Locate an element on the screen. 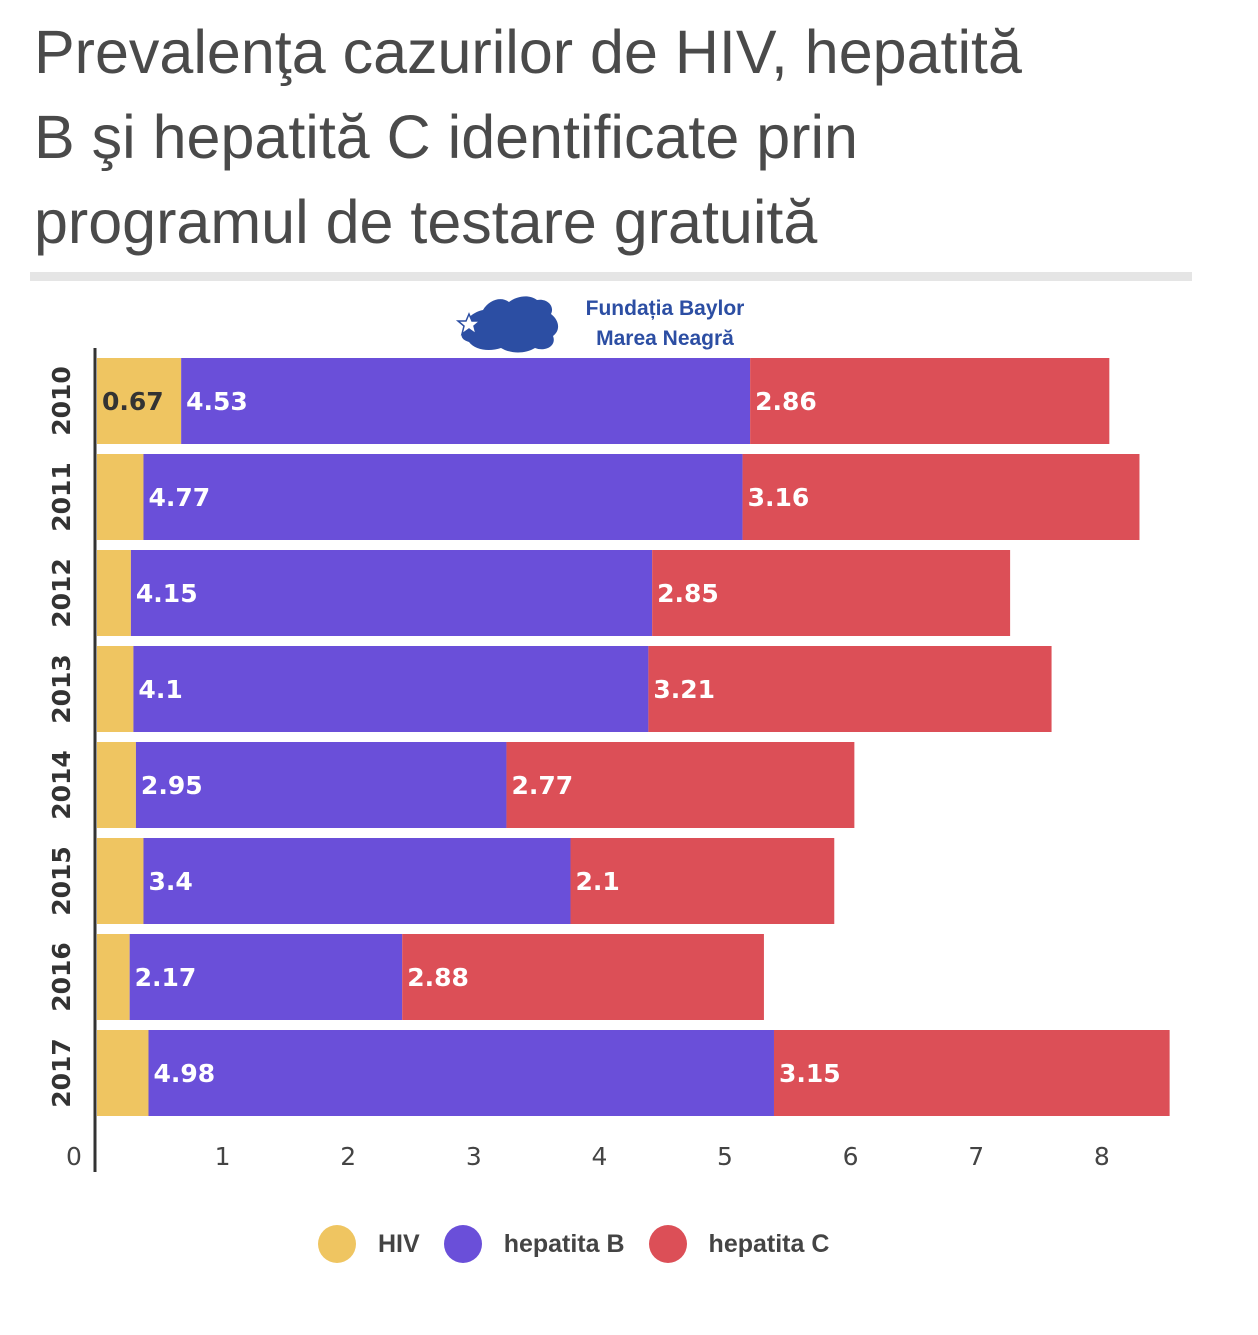  bar-hiv-2010 is located at coordinates (139, 401).